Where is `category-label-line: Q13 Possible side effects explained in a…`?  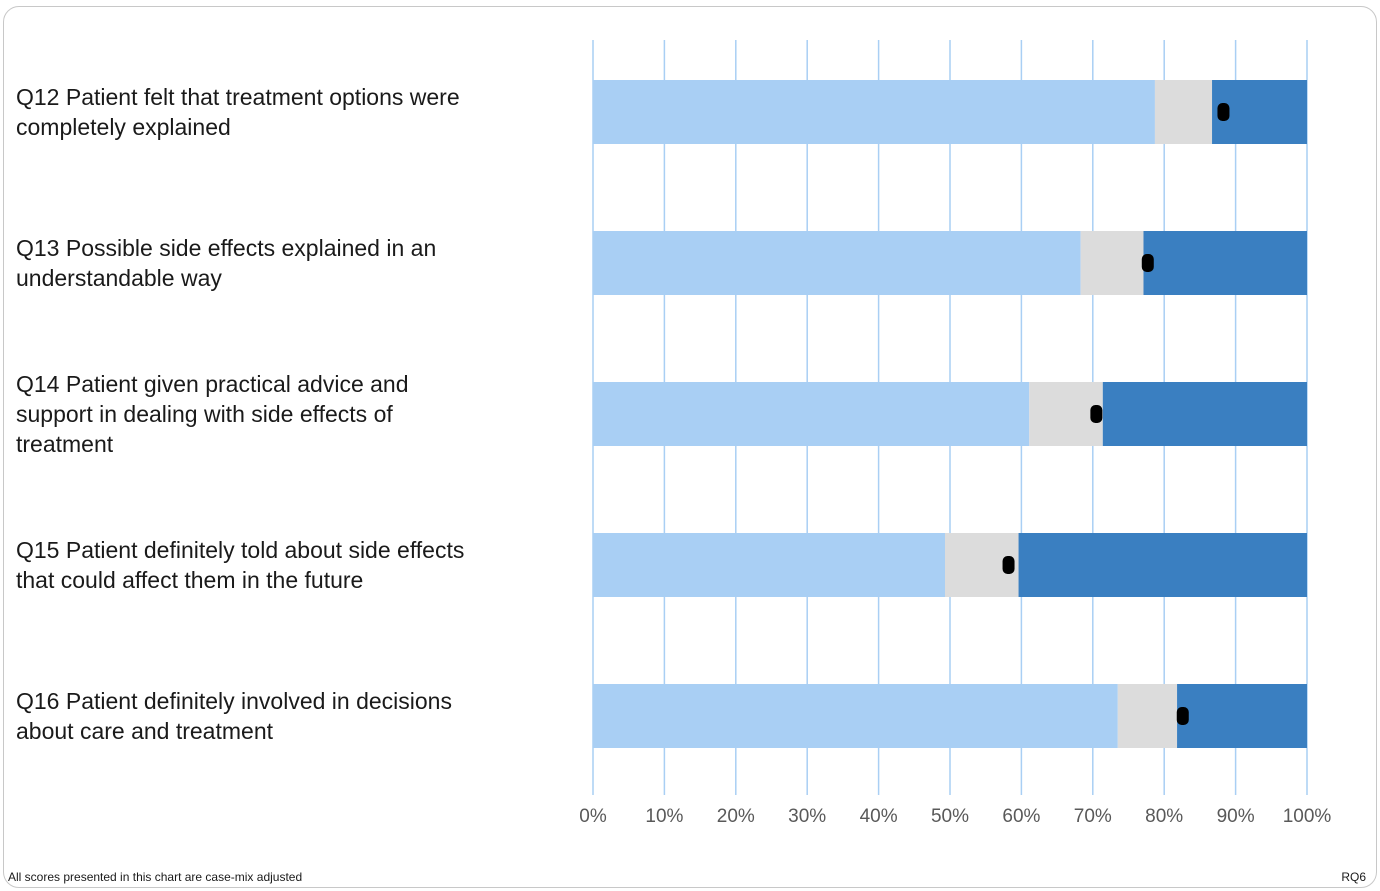
category-label-line: Q13 Possible side effects explained in a… is located at coordinates (226, 248).